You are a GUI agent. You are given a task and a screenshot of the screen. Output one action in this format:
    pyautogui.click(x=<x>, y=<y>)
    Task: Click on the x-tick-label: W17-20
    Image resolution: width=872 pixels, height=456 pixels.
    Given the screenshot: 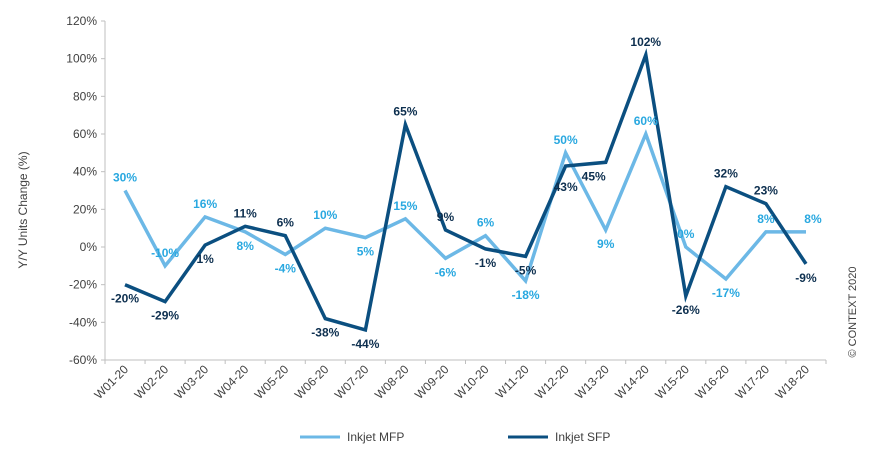 What is the action you would take?
    pyautogui.click(x=752, y=382)
    